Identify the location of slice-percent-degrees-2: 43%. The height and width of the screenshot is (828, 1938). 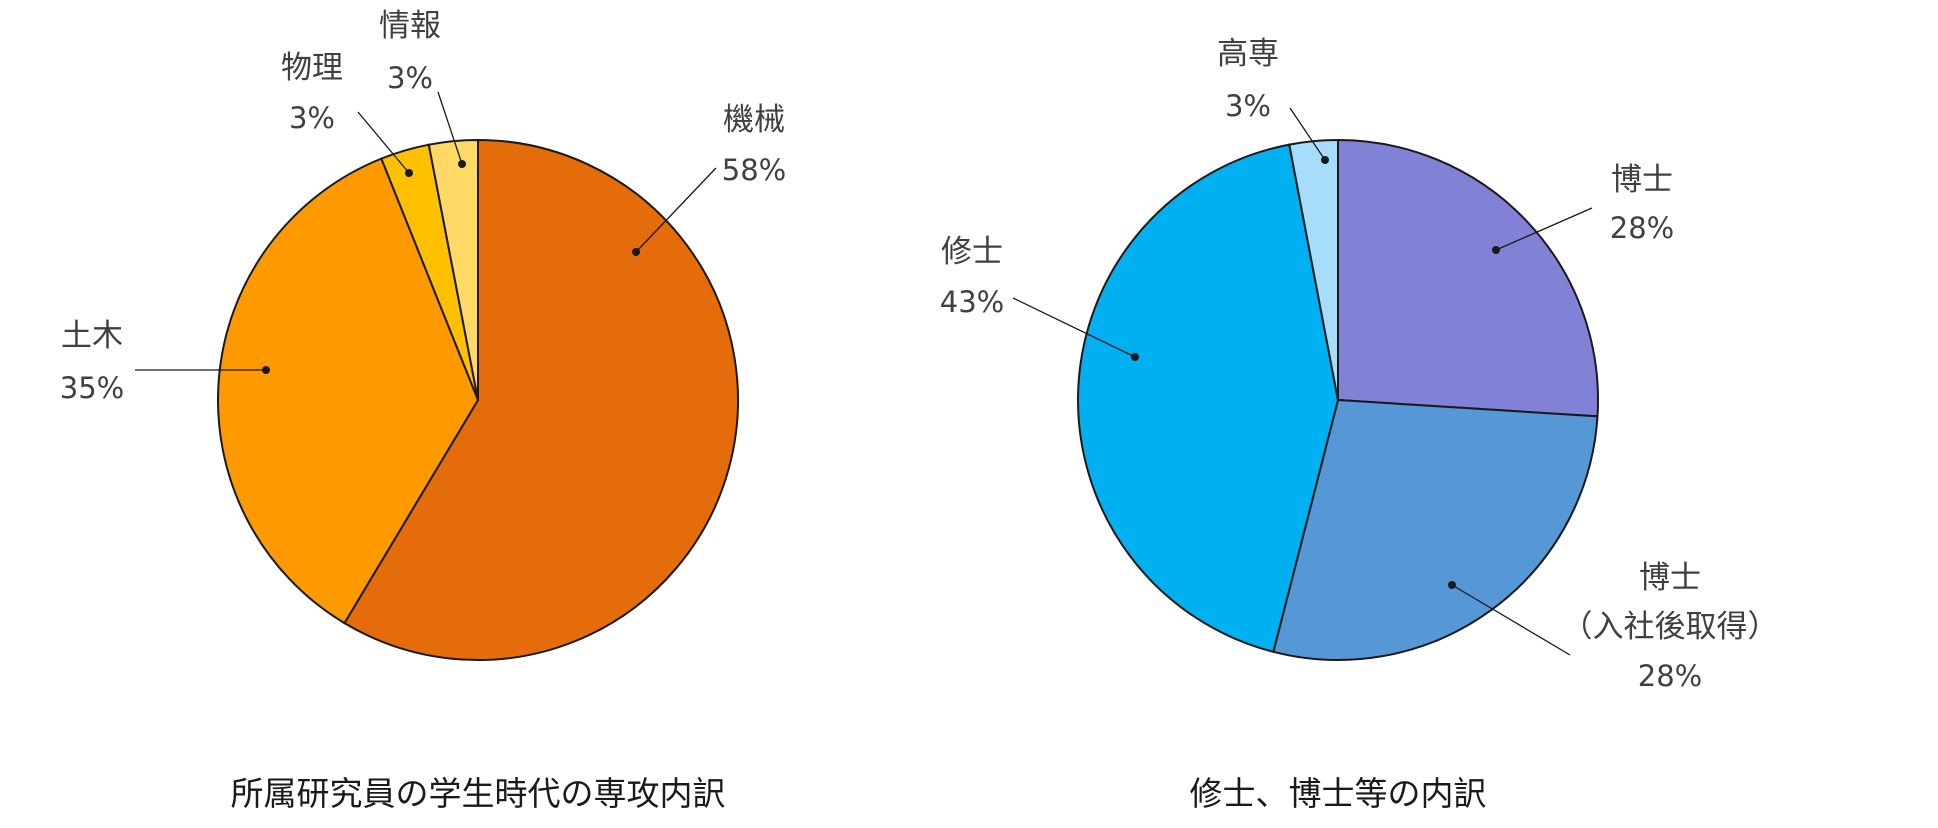
(972, 302).